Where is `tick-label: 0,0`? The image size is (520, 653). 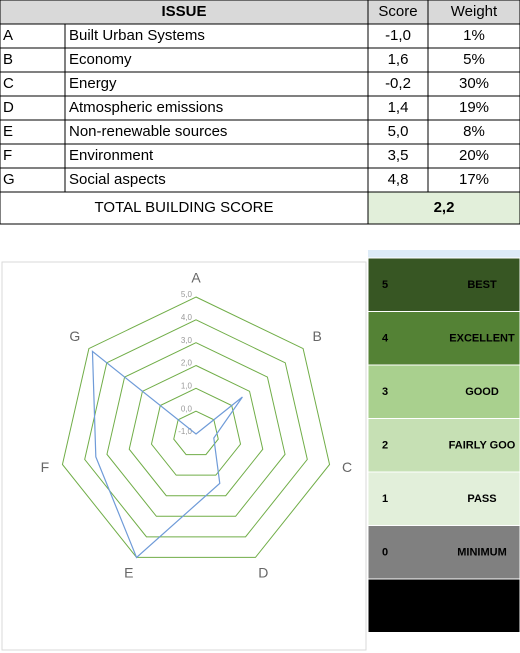 tick-label: 0,0 is located at coordinates (187, 408).